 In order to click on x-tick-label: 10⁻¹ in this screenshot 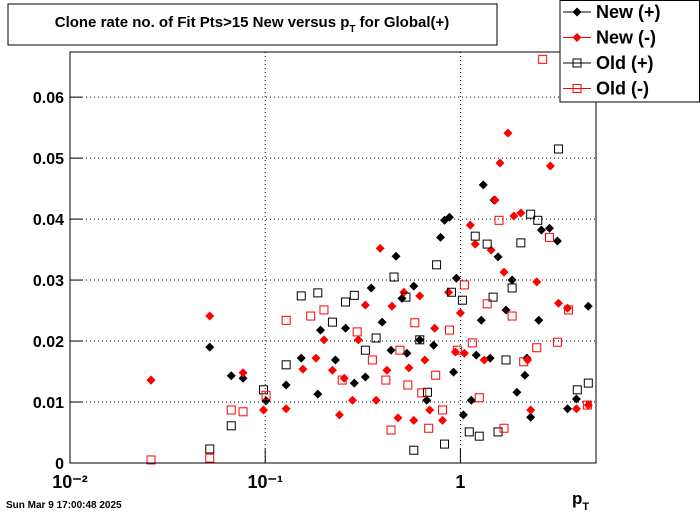, I will do `click(265, 482)`.